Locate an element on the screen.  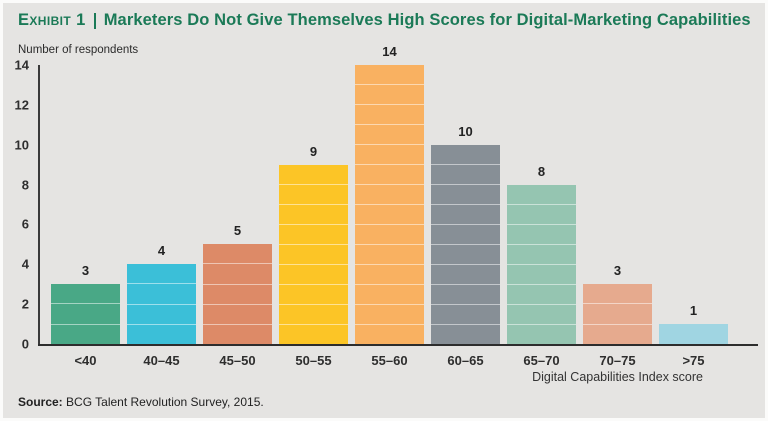
bar-55–60: 14 is located at coordinates (389, 194).